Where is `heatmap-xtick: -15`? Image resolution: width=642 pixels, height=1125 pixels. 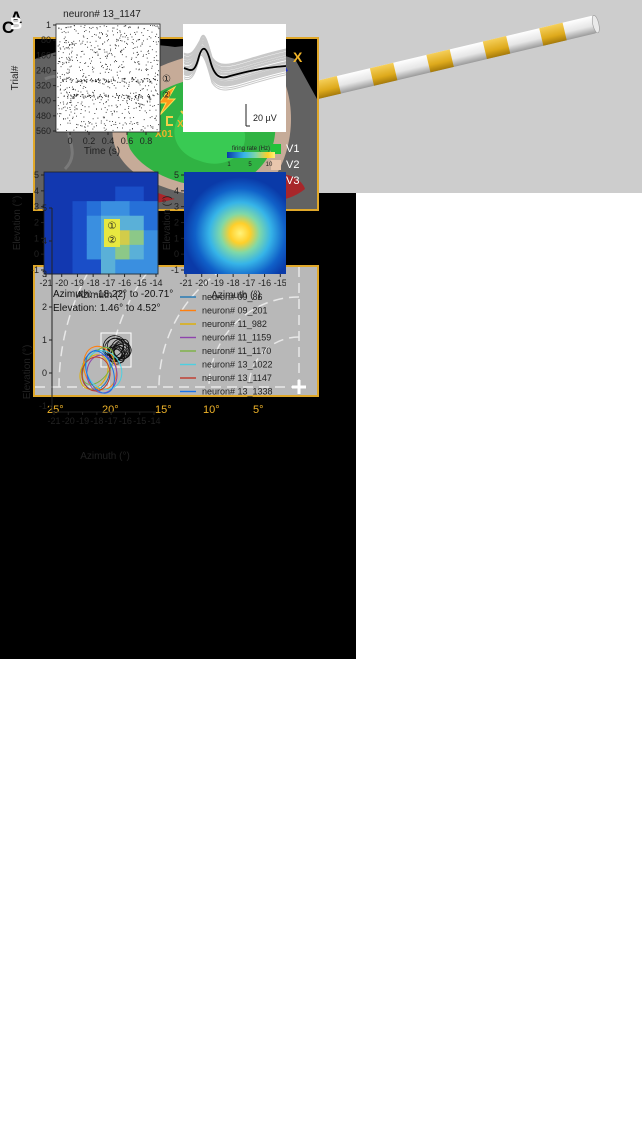 heatmap-xtick: -15 is located at coordinates (140, 283).